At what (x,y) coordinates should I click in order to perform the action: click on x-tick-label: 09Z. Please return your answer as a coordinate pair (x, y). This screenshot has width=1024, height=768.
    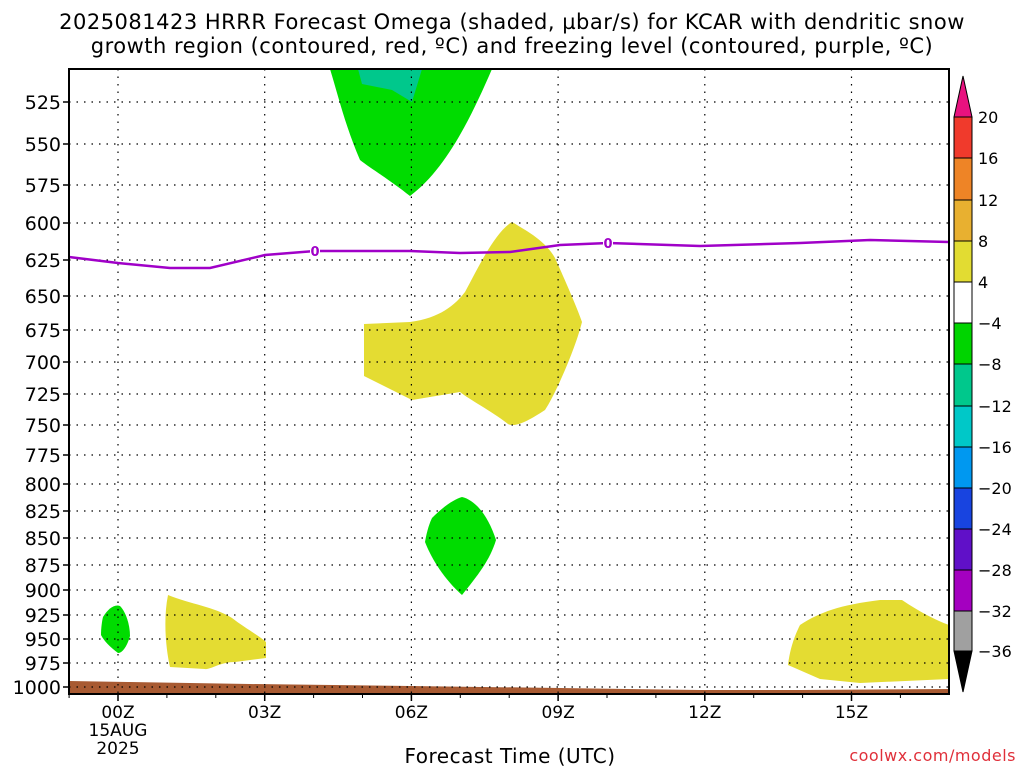
    Looking at the image, I should click on (557, 713).